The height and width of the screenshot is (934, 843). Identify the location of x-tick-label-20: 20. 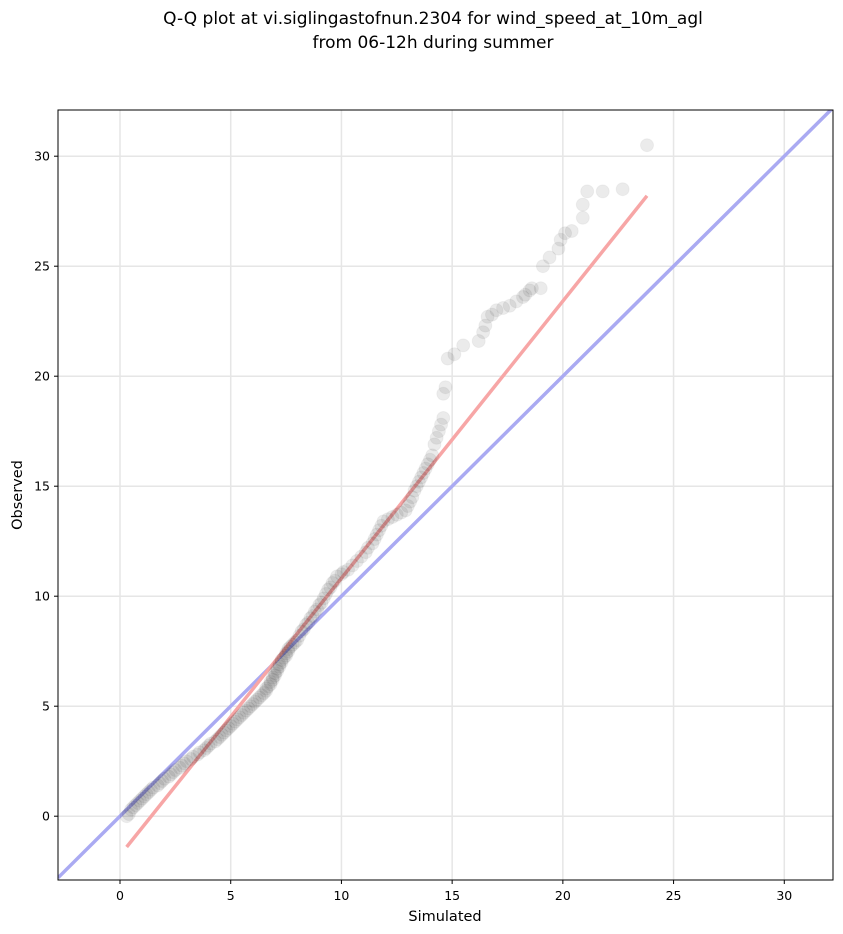
(563, 895).